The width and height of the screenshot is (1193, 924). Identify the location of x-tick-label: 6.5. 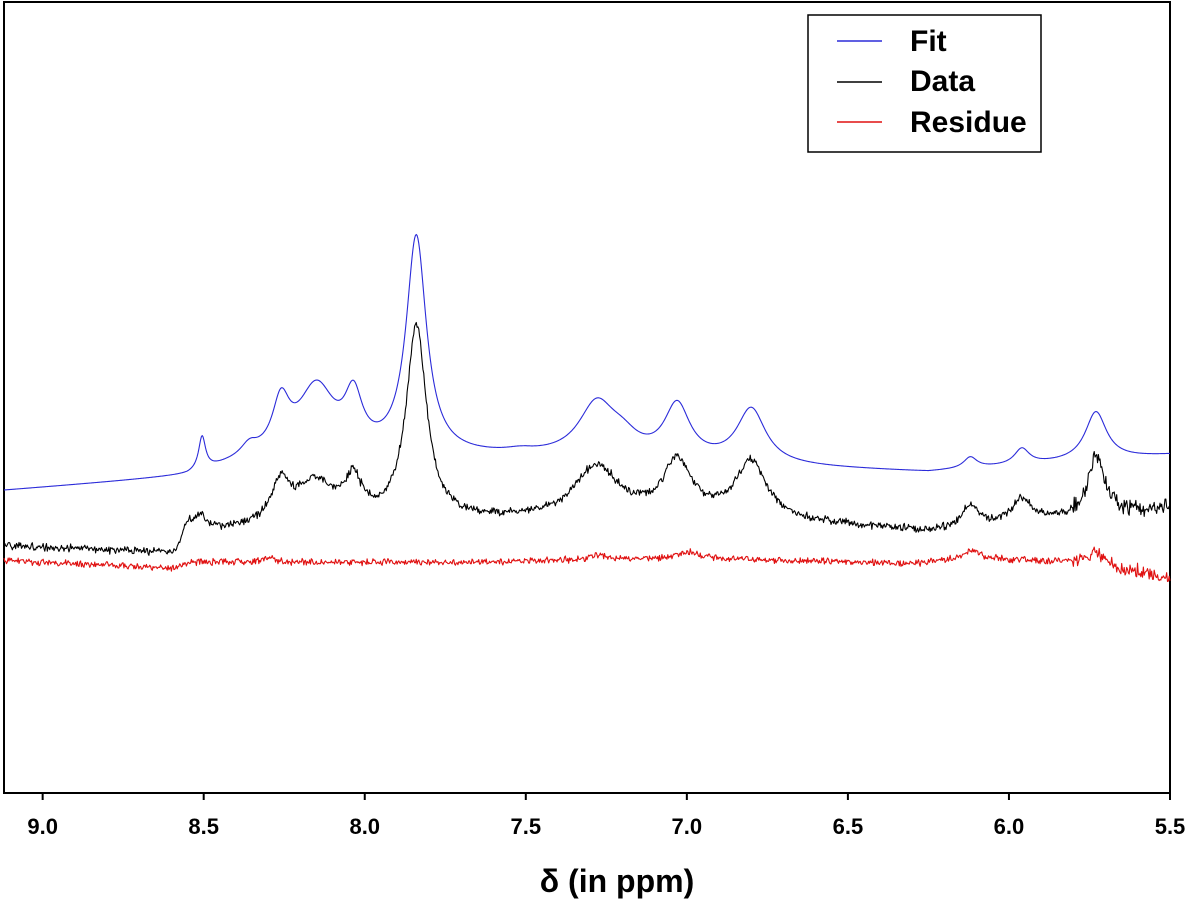
(848, 826).